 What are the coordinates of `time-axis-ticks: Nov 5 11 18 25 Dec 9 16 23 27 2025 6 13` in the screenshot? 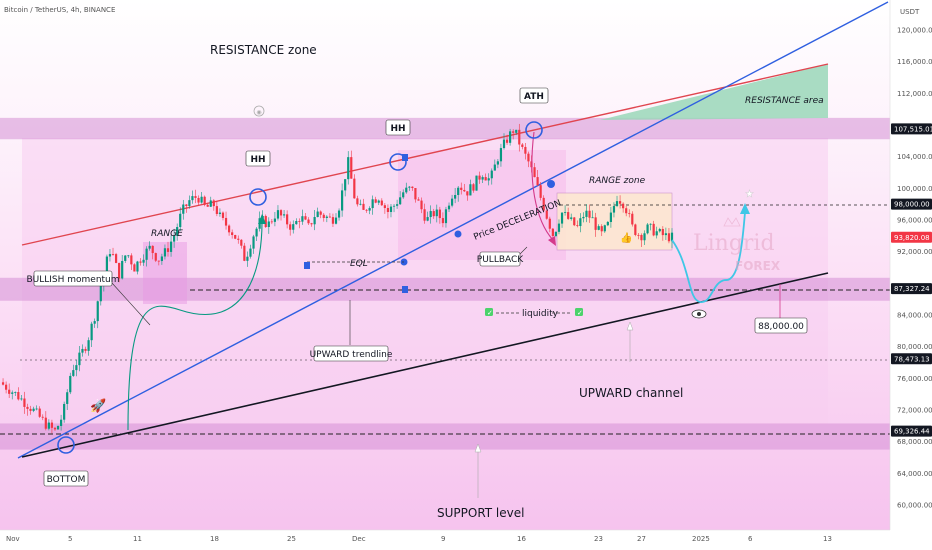 It's located at (419, 539).